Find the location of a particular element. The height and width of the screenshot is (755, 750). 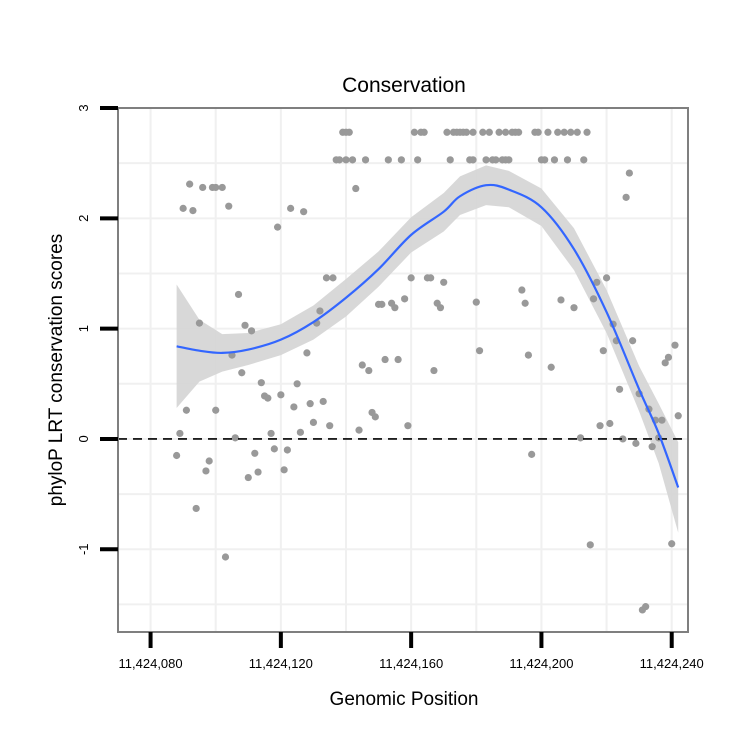

x-tick-label: 11,424,200 is located at coordinates (541, 663).